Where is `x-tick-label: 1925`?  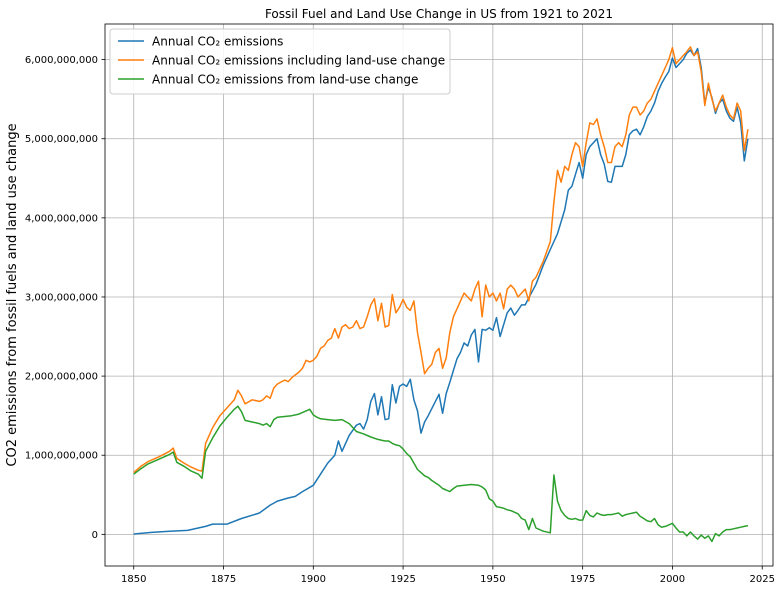 x-tick-label: 1925 is located at coordinates (402, 579).